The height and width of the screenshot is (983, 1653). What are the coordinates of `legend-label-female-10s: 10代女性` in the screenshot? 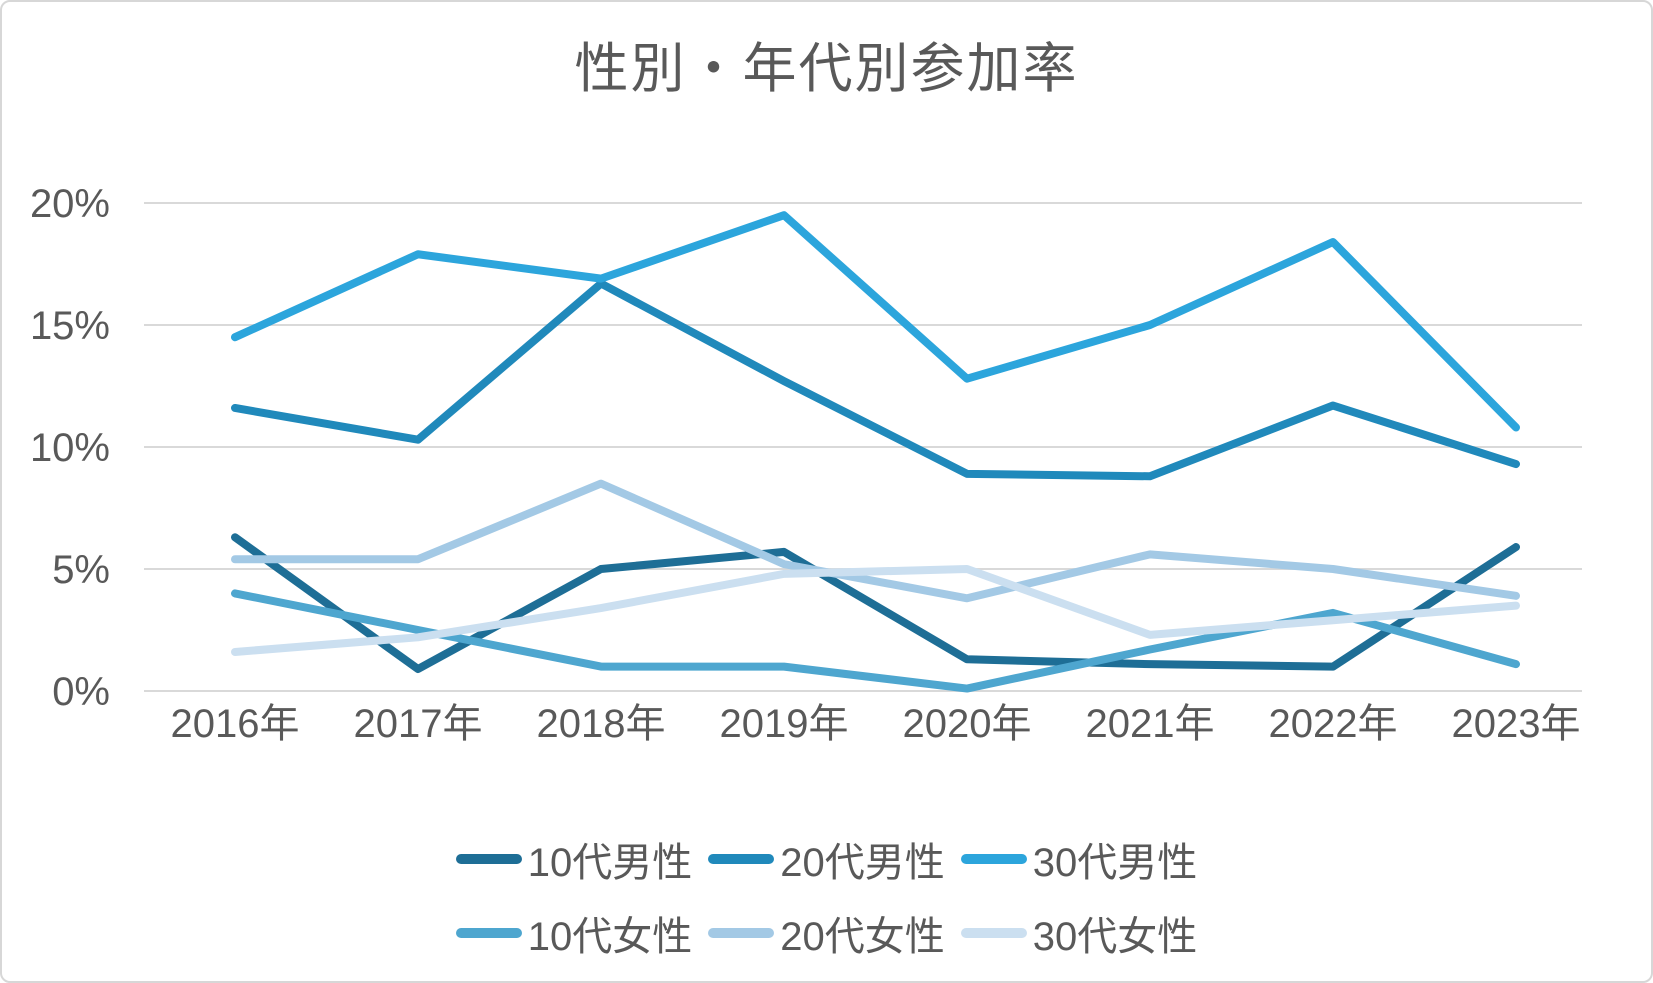 It's located at (610, 937).